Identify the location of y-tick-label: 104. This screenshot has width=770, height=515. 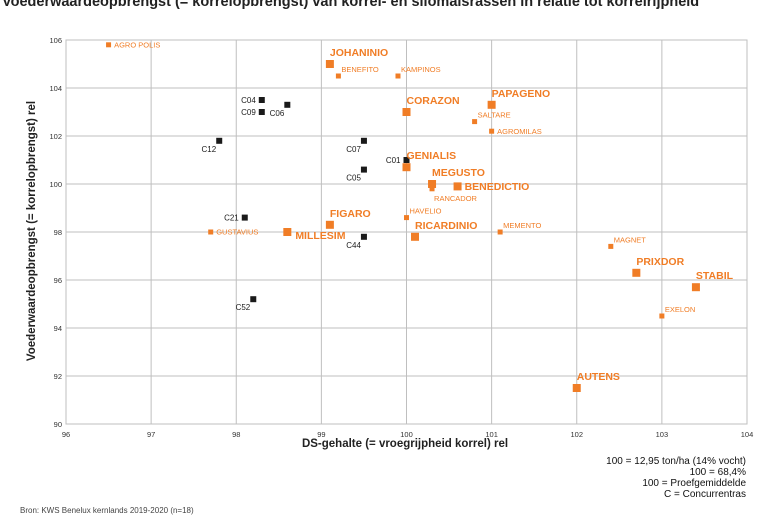
(55, 88).